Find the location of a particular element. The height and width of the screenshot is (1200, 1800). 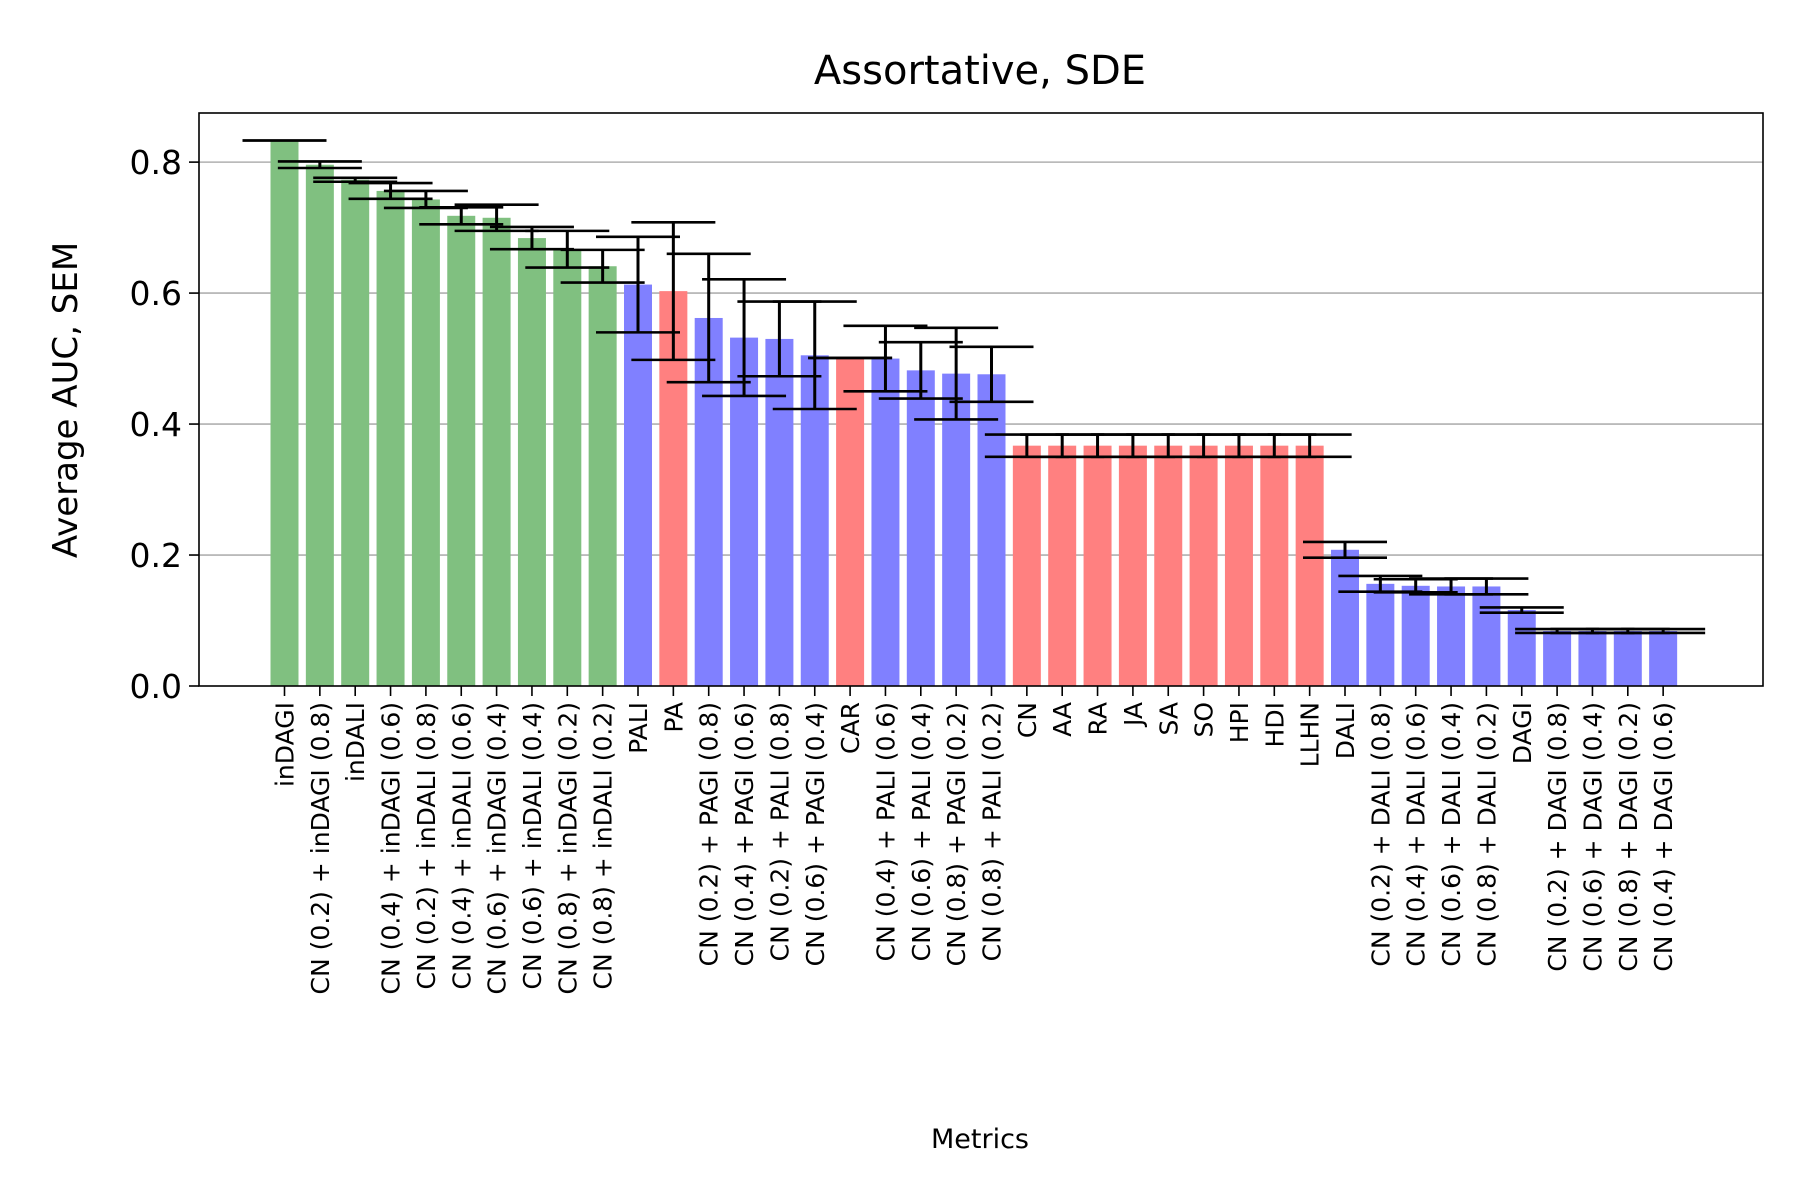

y-tick-label: 0.0 is located at coordinates (156, 686).